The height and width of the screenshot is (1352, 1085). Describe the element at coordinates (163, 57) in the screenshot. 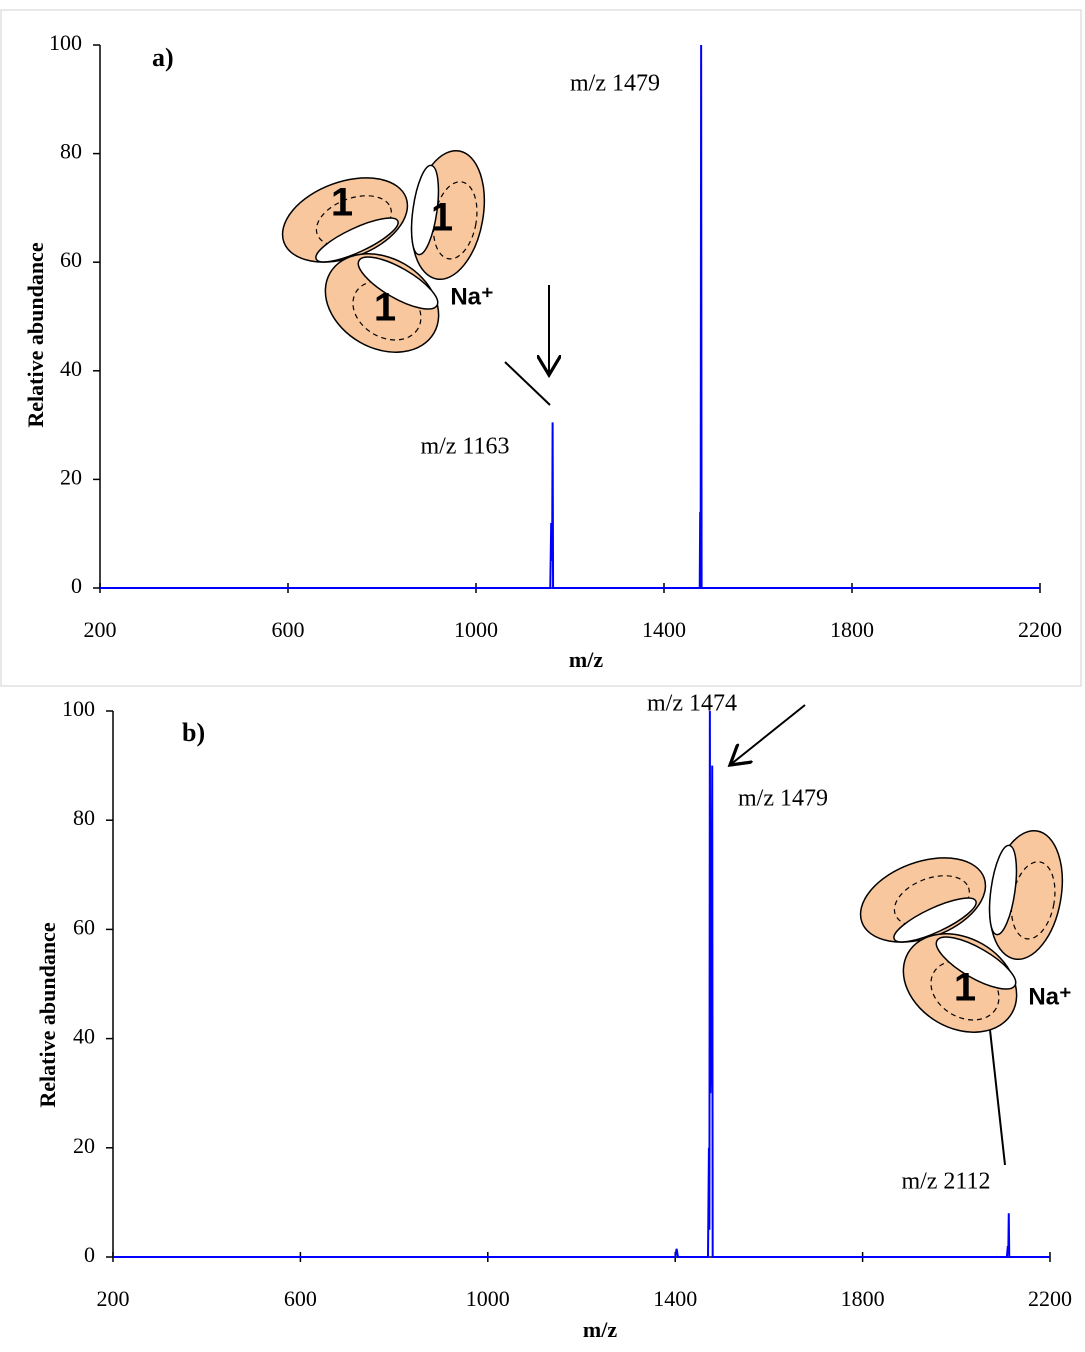

I see `panel-label: a)` at that location.